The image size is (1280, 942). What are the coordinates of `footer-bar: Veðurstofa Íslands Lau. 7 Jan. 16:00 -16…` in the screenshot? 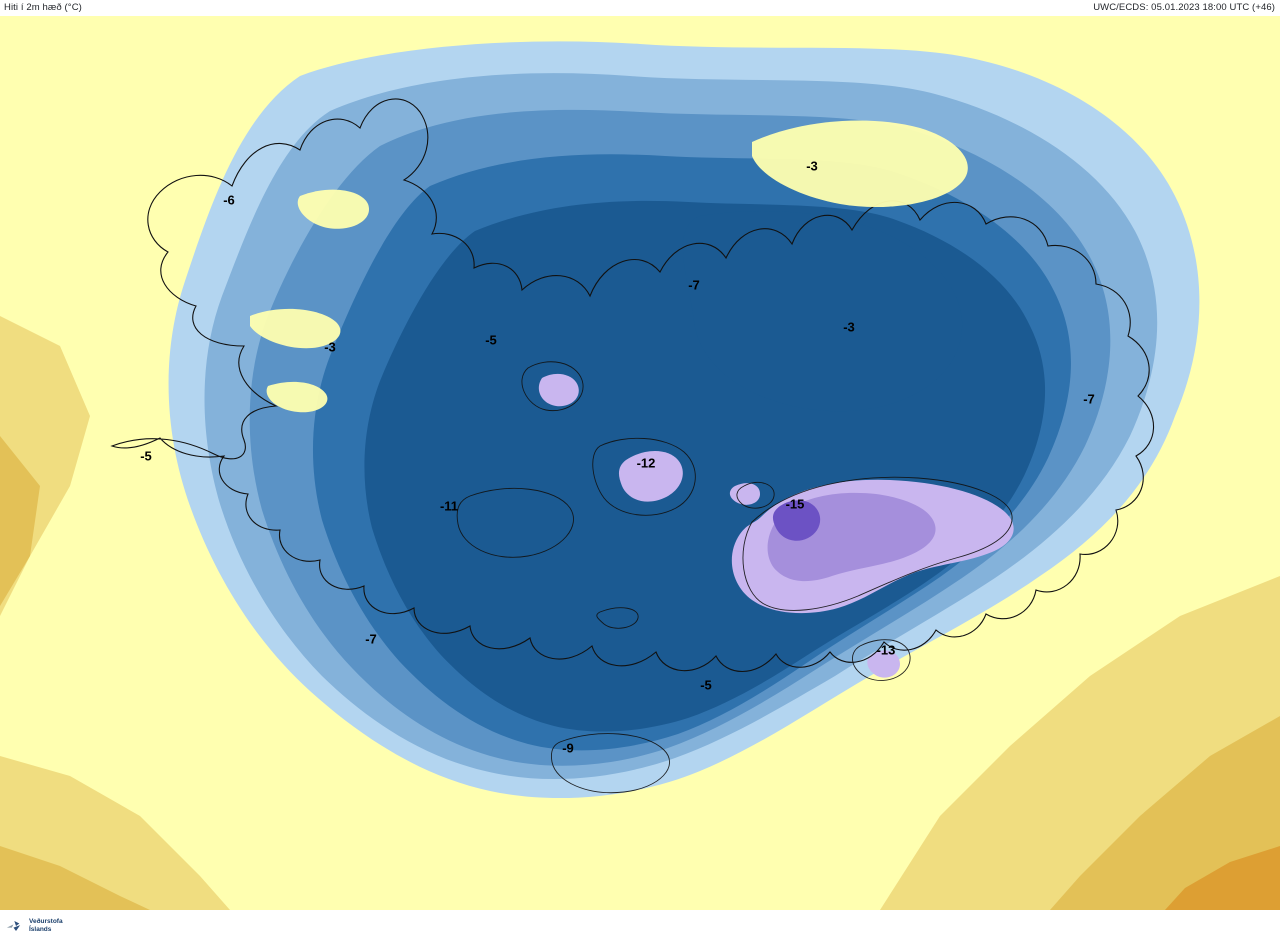 It's located at (640, 926).